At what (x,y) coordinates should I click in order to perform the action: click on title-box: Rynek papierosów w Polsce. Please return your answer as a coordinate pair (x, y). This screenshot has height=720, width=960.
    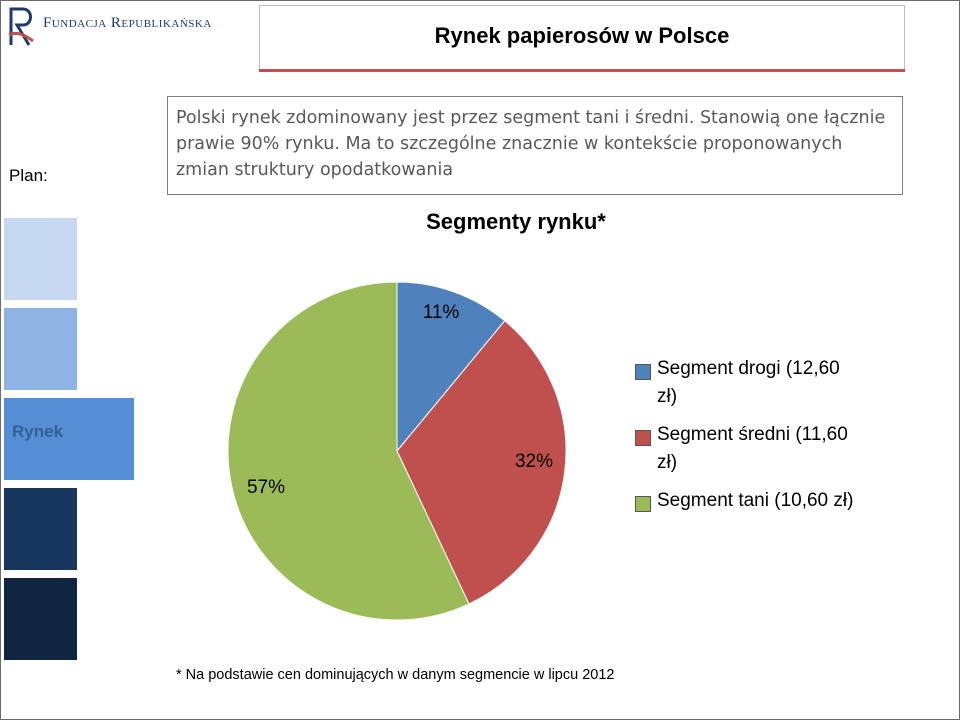
    Looking at the image, I should click on (582, 37).